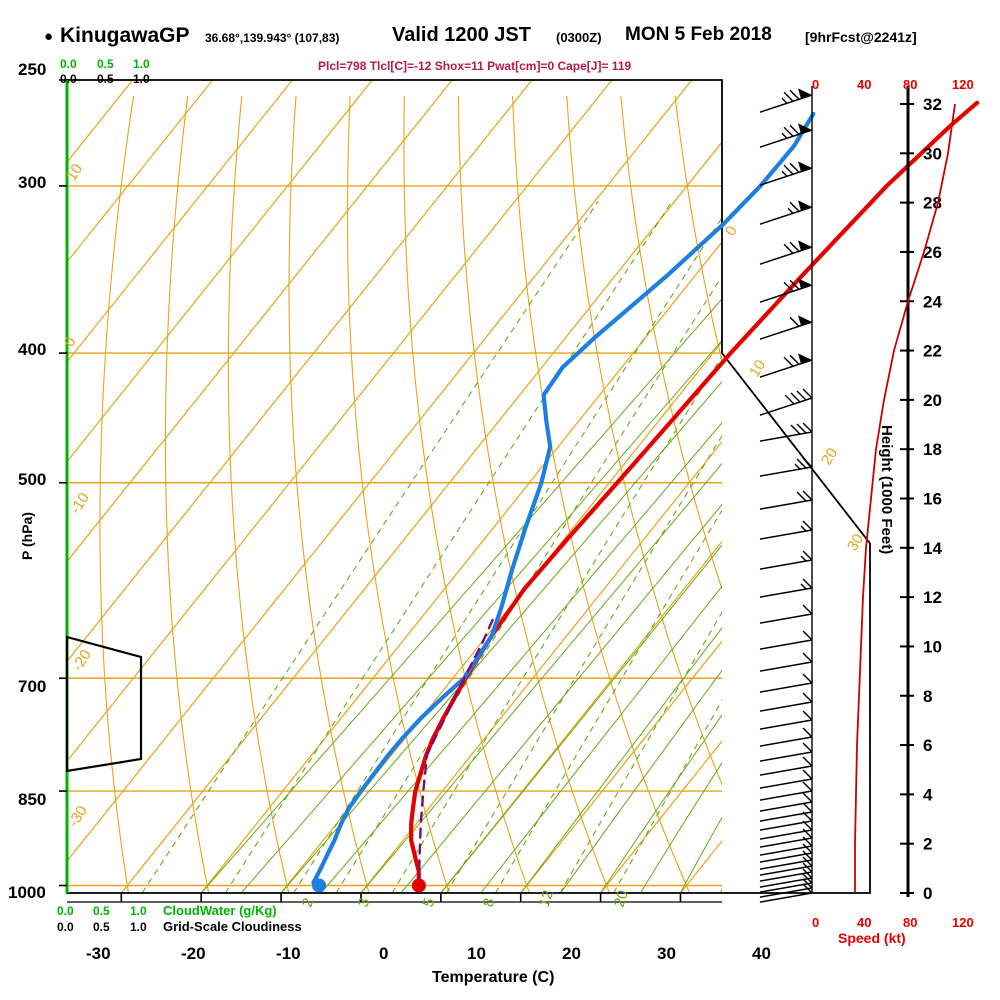  I want to click on dry-adiabat--20, so click(187, 494).